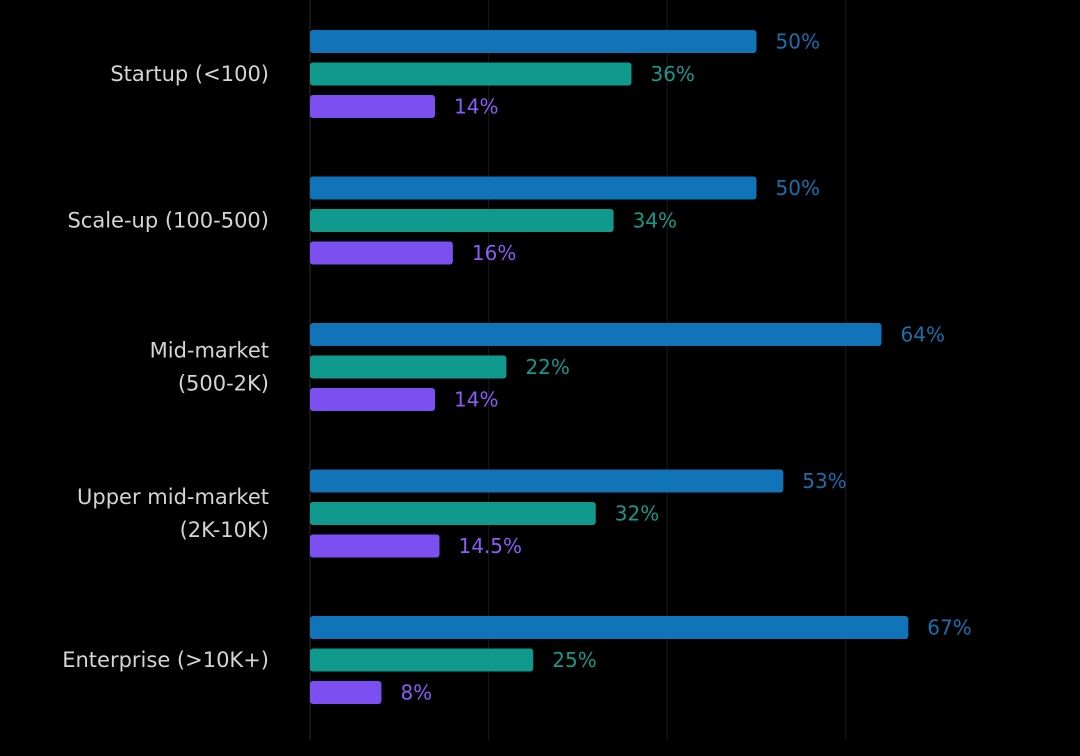 The height and width of the screenshot is (756, 1080). Describe the element at coordinates (476, 400) in the screenshot. I see `data-label-series-3-mid-market: 14%` at that location.